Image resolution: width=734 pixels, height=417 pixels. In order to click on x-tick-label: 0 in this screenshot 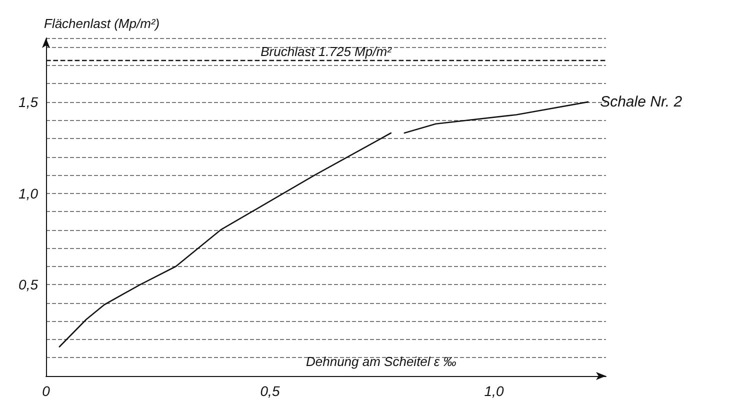, I will do `click(46, 391)`.